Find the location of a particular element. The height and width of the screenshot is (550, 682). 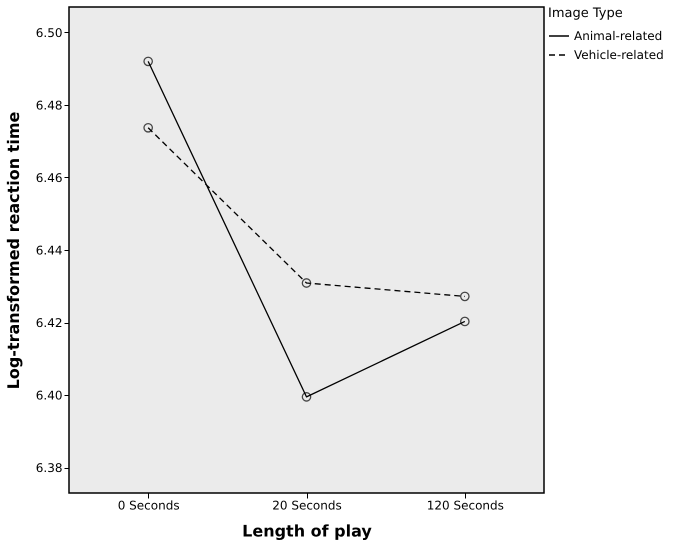

x-axis-title: Length of play is located at coordinates (307, 531).